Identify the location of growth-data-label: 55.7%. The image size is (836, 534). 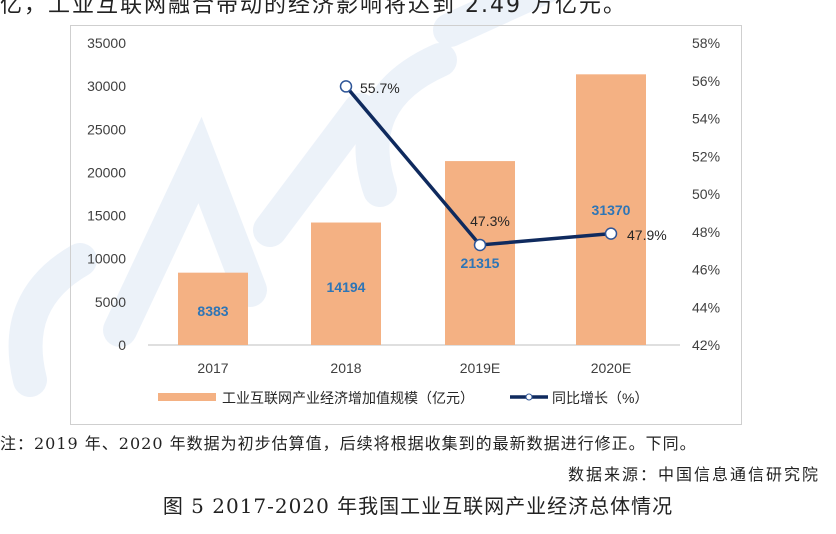
(380, 88).